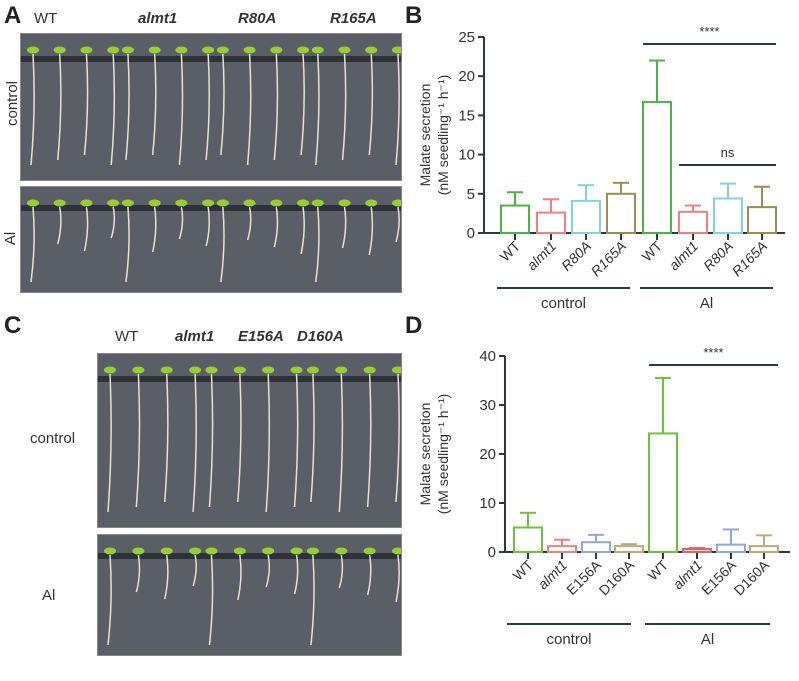 Image resolution: width=799 pixels, height=681 pixels. I want to click on genotype-label: E156A, so click(261, 336).